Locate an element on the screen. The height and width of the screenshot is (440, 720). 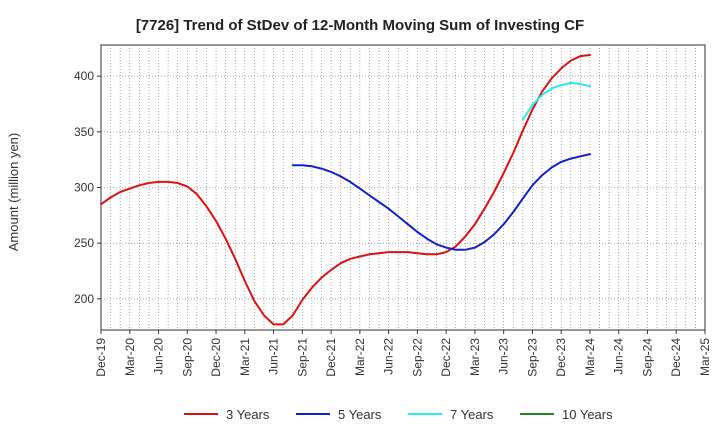
legend-label: 7 Years is located at coordinates (472, 414).